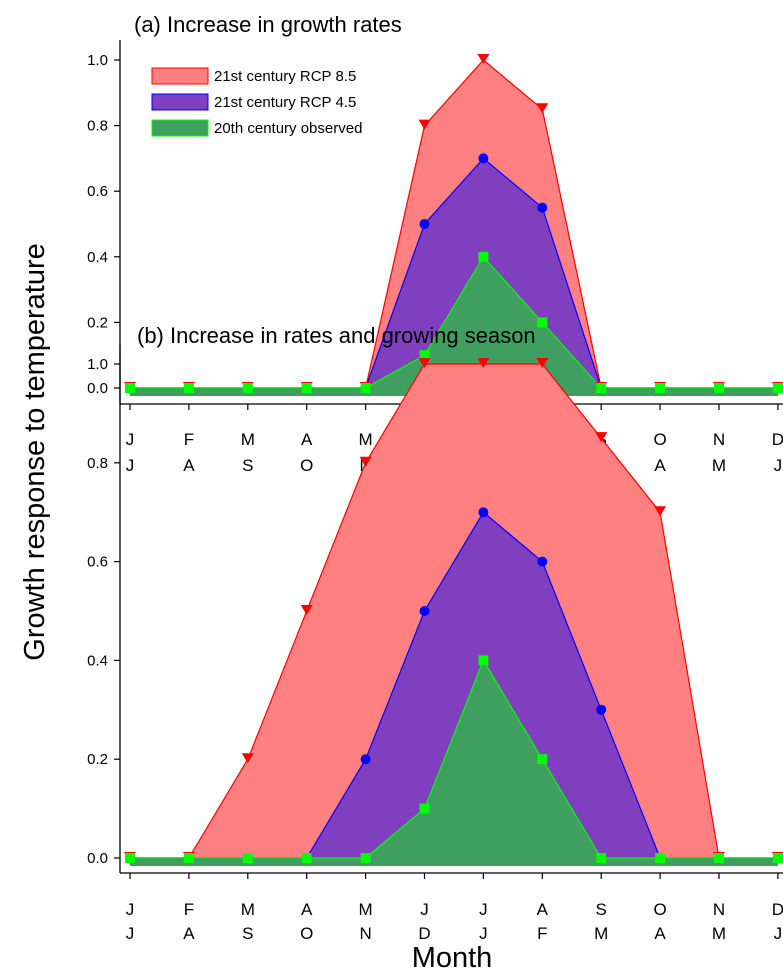 The image size is (783, 977). I want to click on x-tick-label-month-southern: F, so click(542, 933).